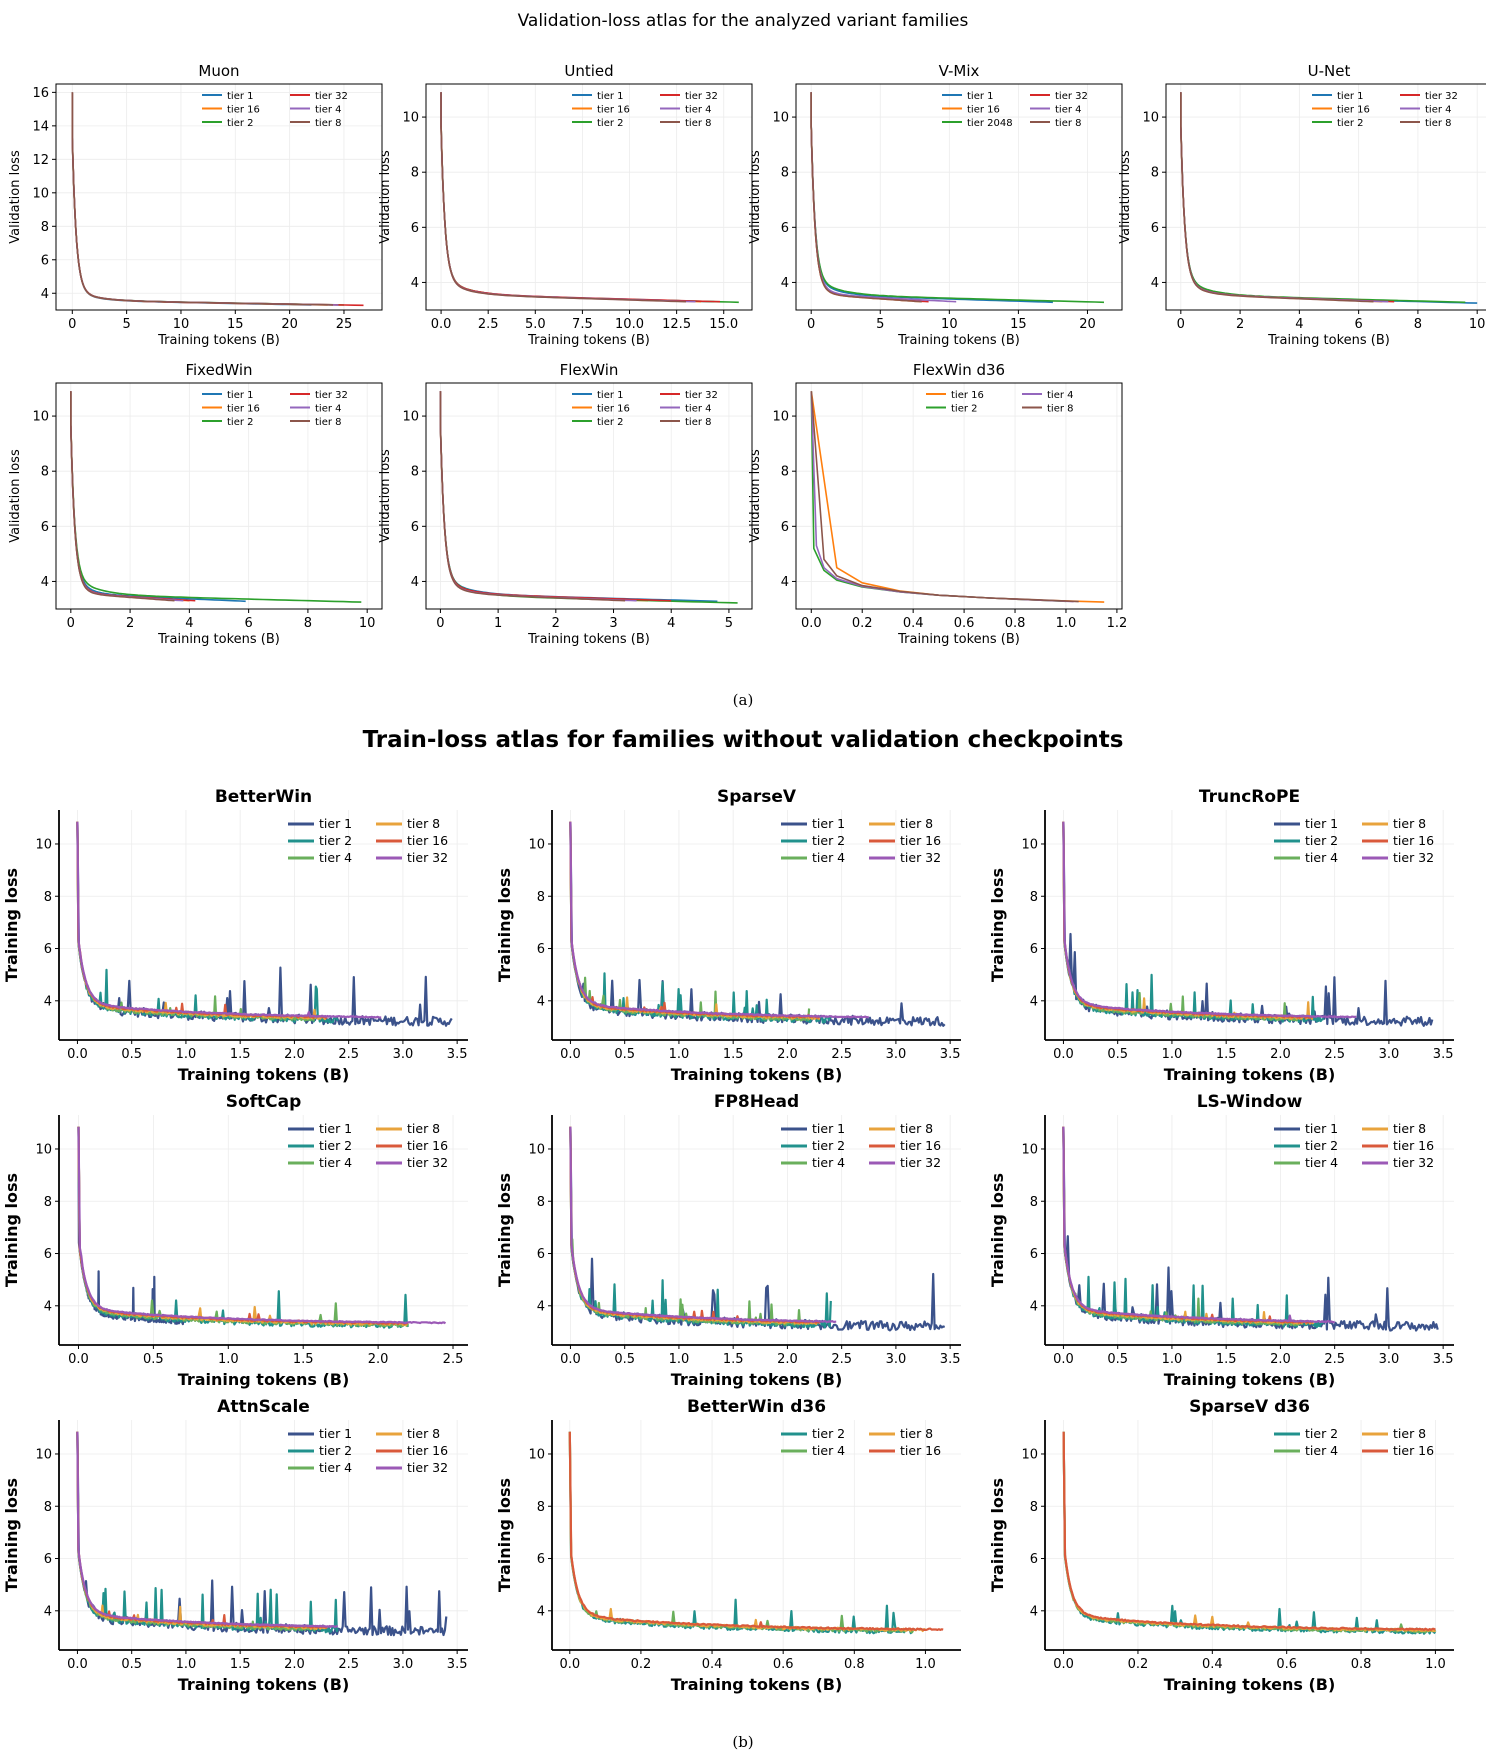  I want to click on x-tick-label: 7.5, so click(582, 324).